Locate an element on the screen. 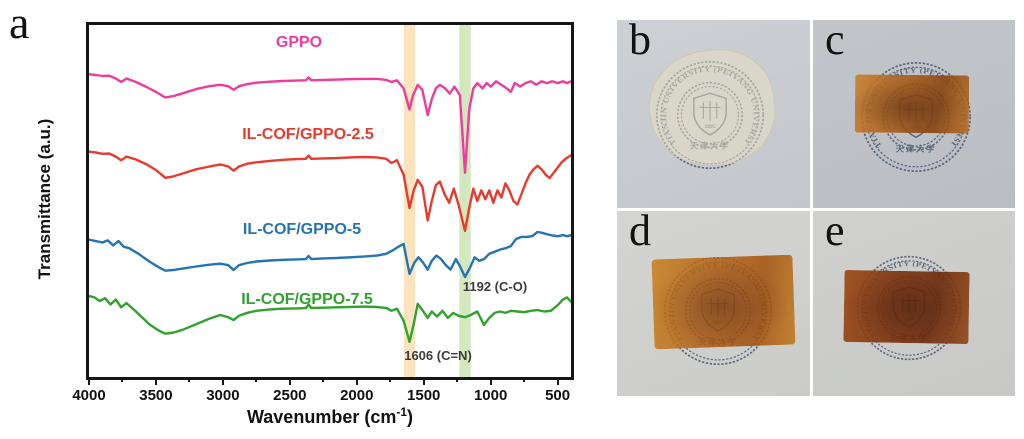  panel-label-d: d is located at coordinates (640, 233).